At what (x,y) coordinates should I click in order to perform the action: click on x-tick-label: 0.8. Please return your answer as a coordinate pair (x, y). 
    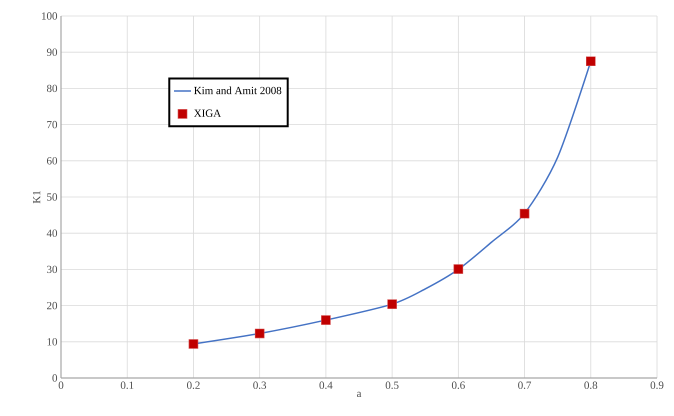
    Looking at the image, I should click on (591, 385).